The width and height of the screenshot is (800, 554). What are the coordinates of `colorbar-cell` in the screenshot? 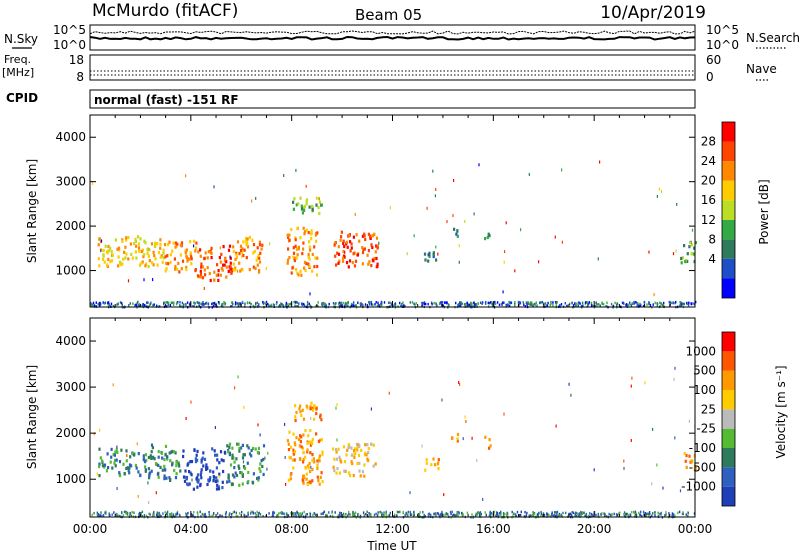 It's located at (728, 132).